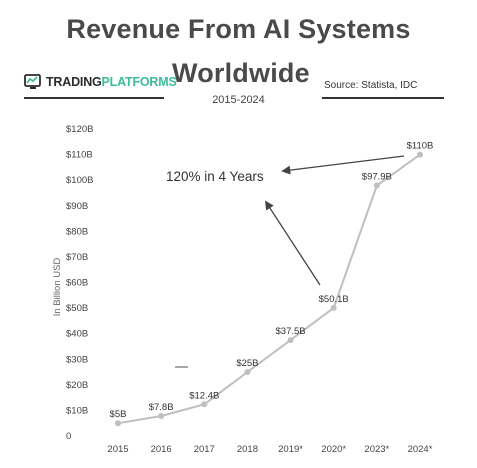  Describe the element at coordinates (204, 395) in the screenshot. I see `data-label: $12.4B` at that location.